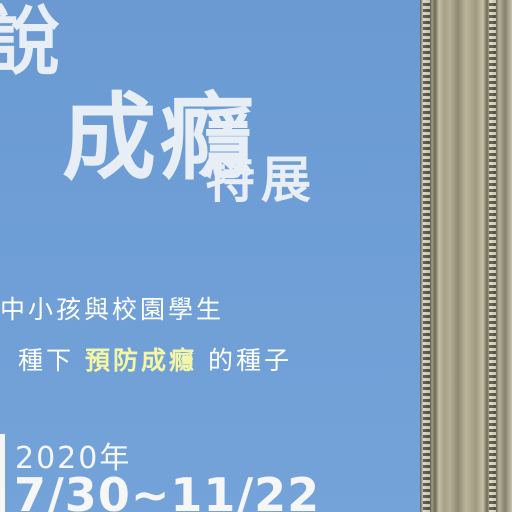 This screenshot has width=512, height=512. What do you see at coordinates (261, 180) in the screenshot?
I see `poster-title-line3: 特展` at bounding box center [261, 180].